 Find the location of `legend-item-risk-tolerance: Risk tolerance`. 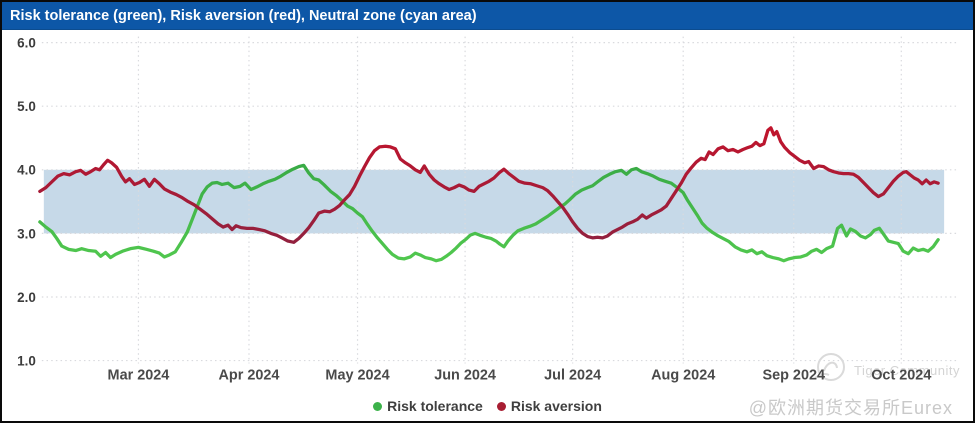

legend-item-risk-tolerance: Risk tolerance is located at coordinates (428, 406).